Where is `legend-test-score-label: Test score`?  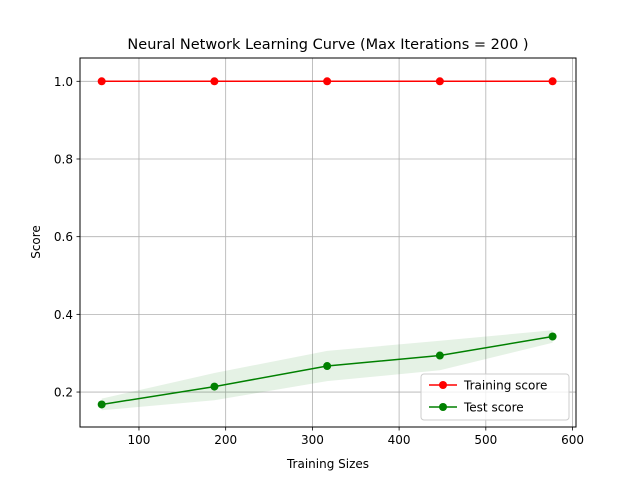 legend-test-score-label: Test score is located at coordinates (493, 408).